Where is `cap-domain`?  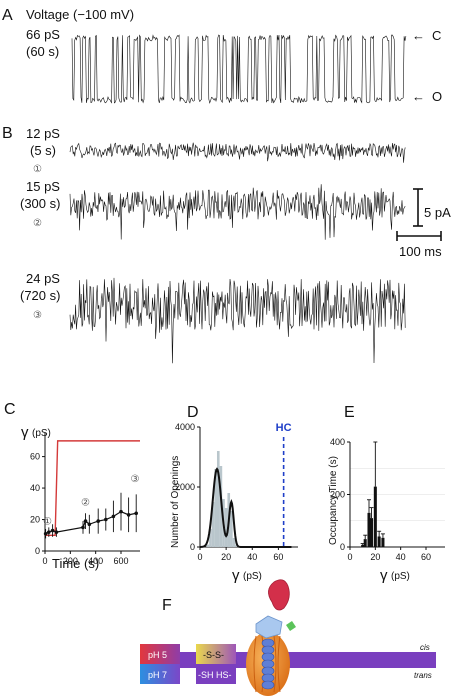
cap-domain is located at coordinates (269, 627).